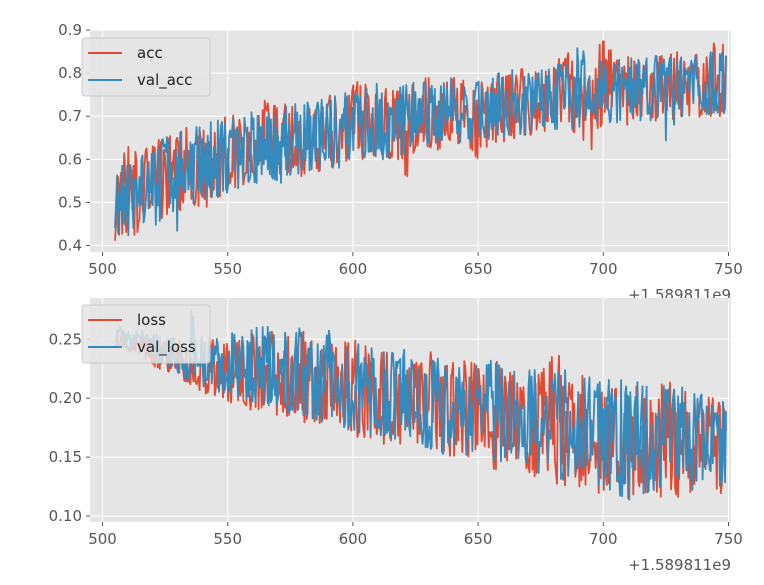 This screenshot has width=764, height=585. Describe the element at coordinates (70, 159) in the screenshot. I see `accuracy-y-tick-label: 0.6` at that location.